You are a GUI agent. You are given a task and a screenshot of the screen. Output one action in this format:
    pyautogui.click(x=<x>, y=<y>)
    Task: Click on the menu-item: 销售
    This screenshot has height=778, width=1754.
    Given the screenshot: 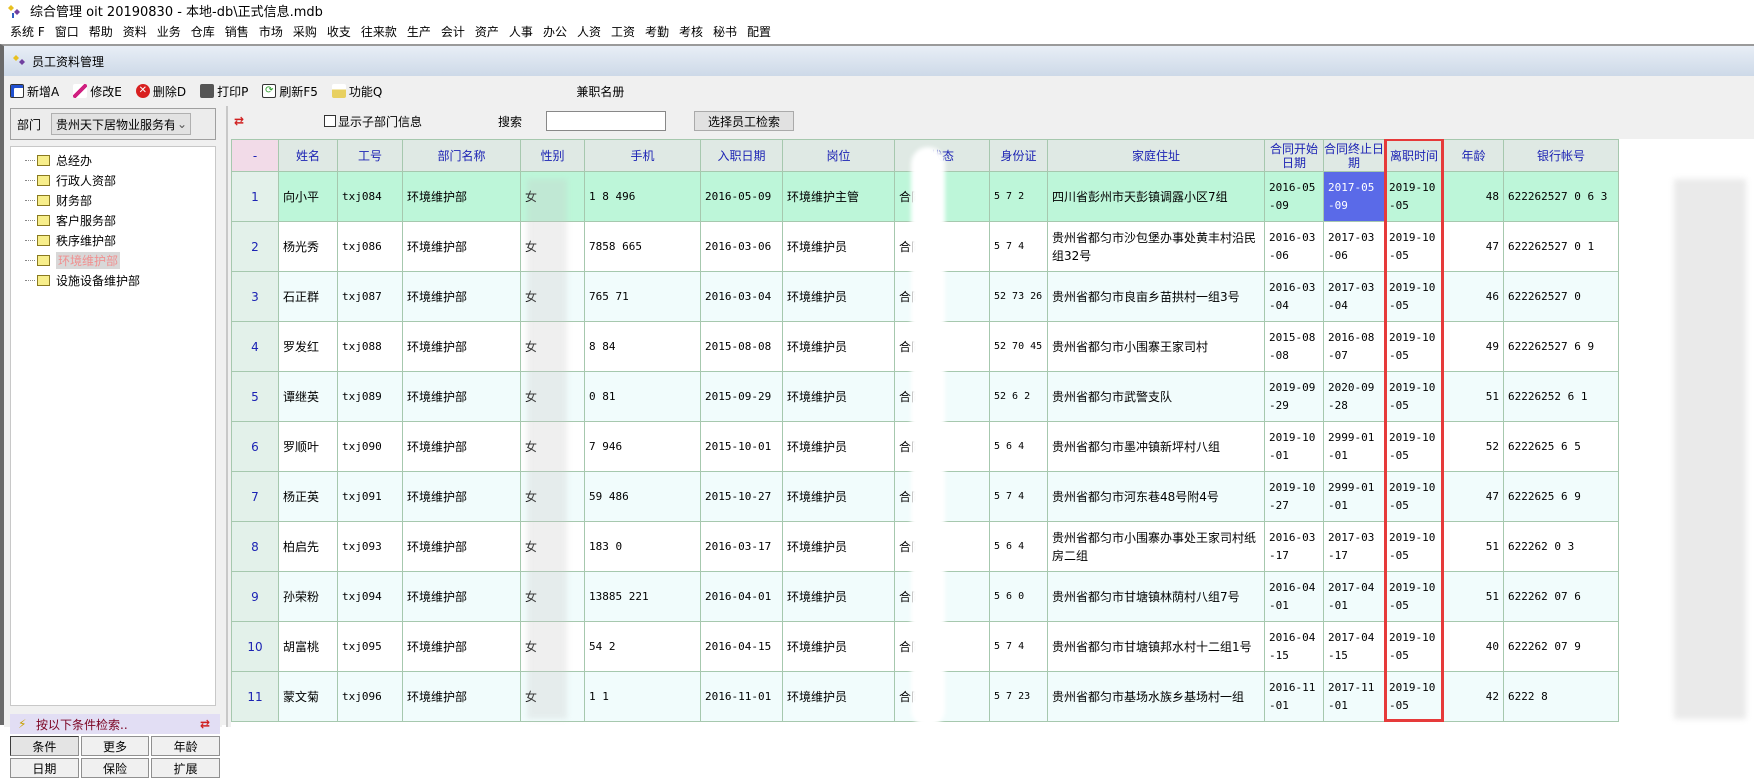 What is the action you would take?
    pyautogui.click(x=236, y=31)
    